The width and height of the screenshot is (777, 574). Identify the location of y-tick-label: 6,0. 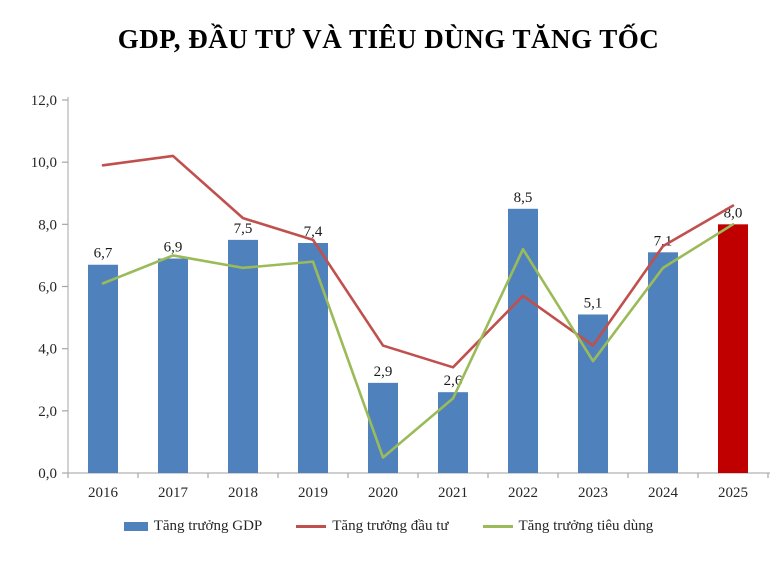
(47, 288).